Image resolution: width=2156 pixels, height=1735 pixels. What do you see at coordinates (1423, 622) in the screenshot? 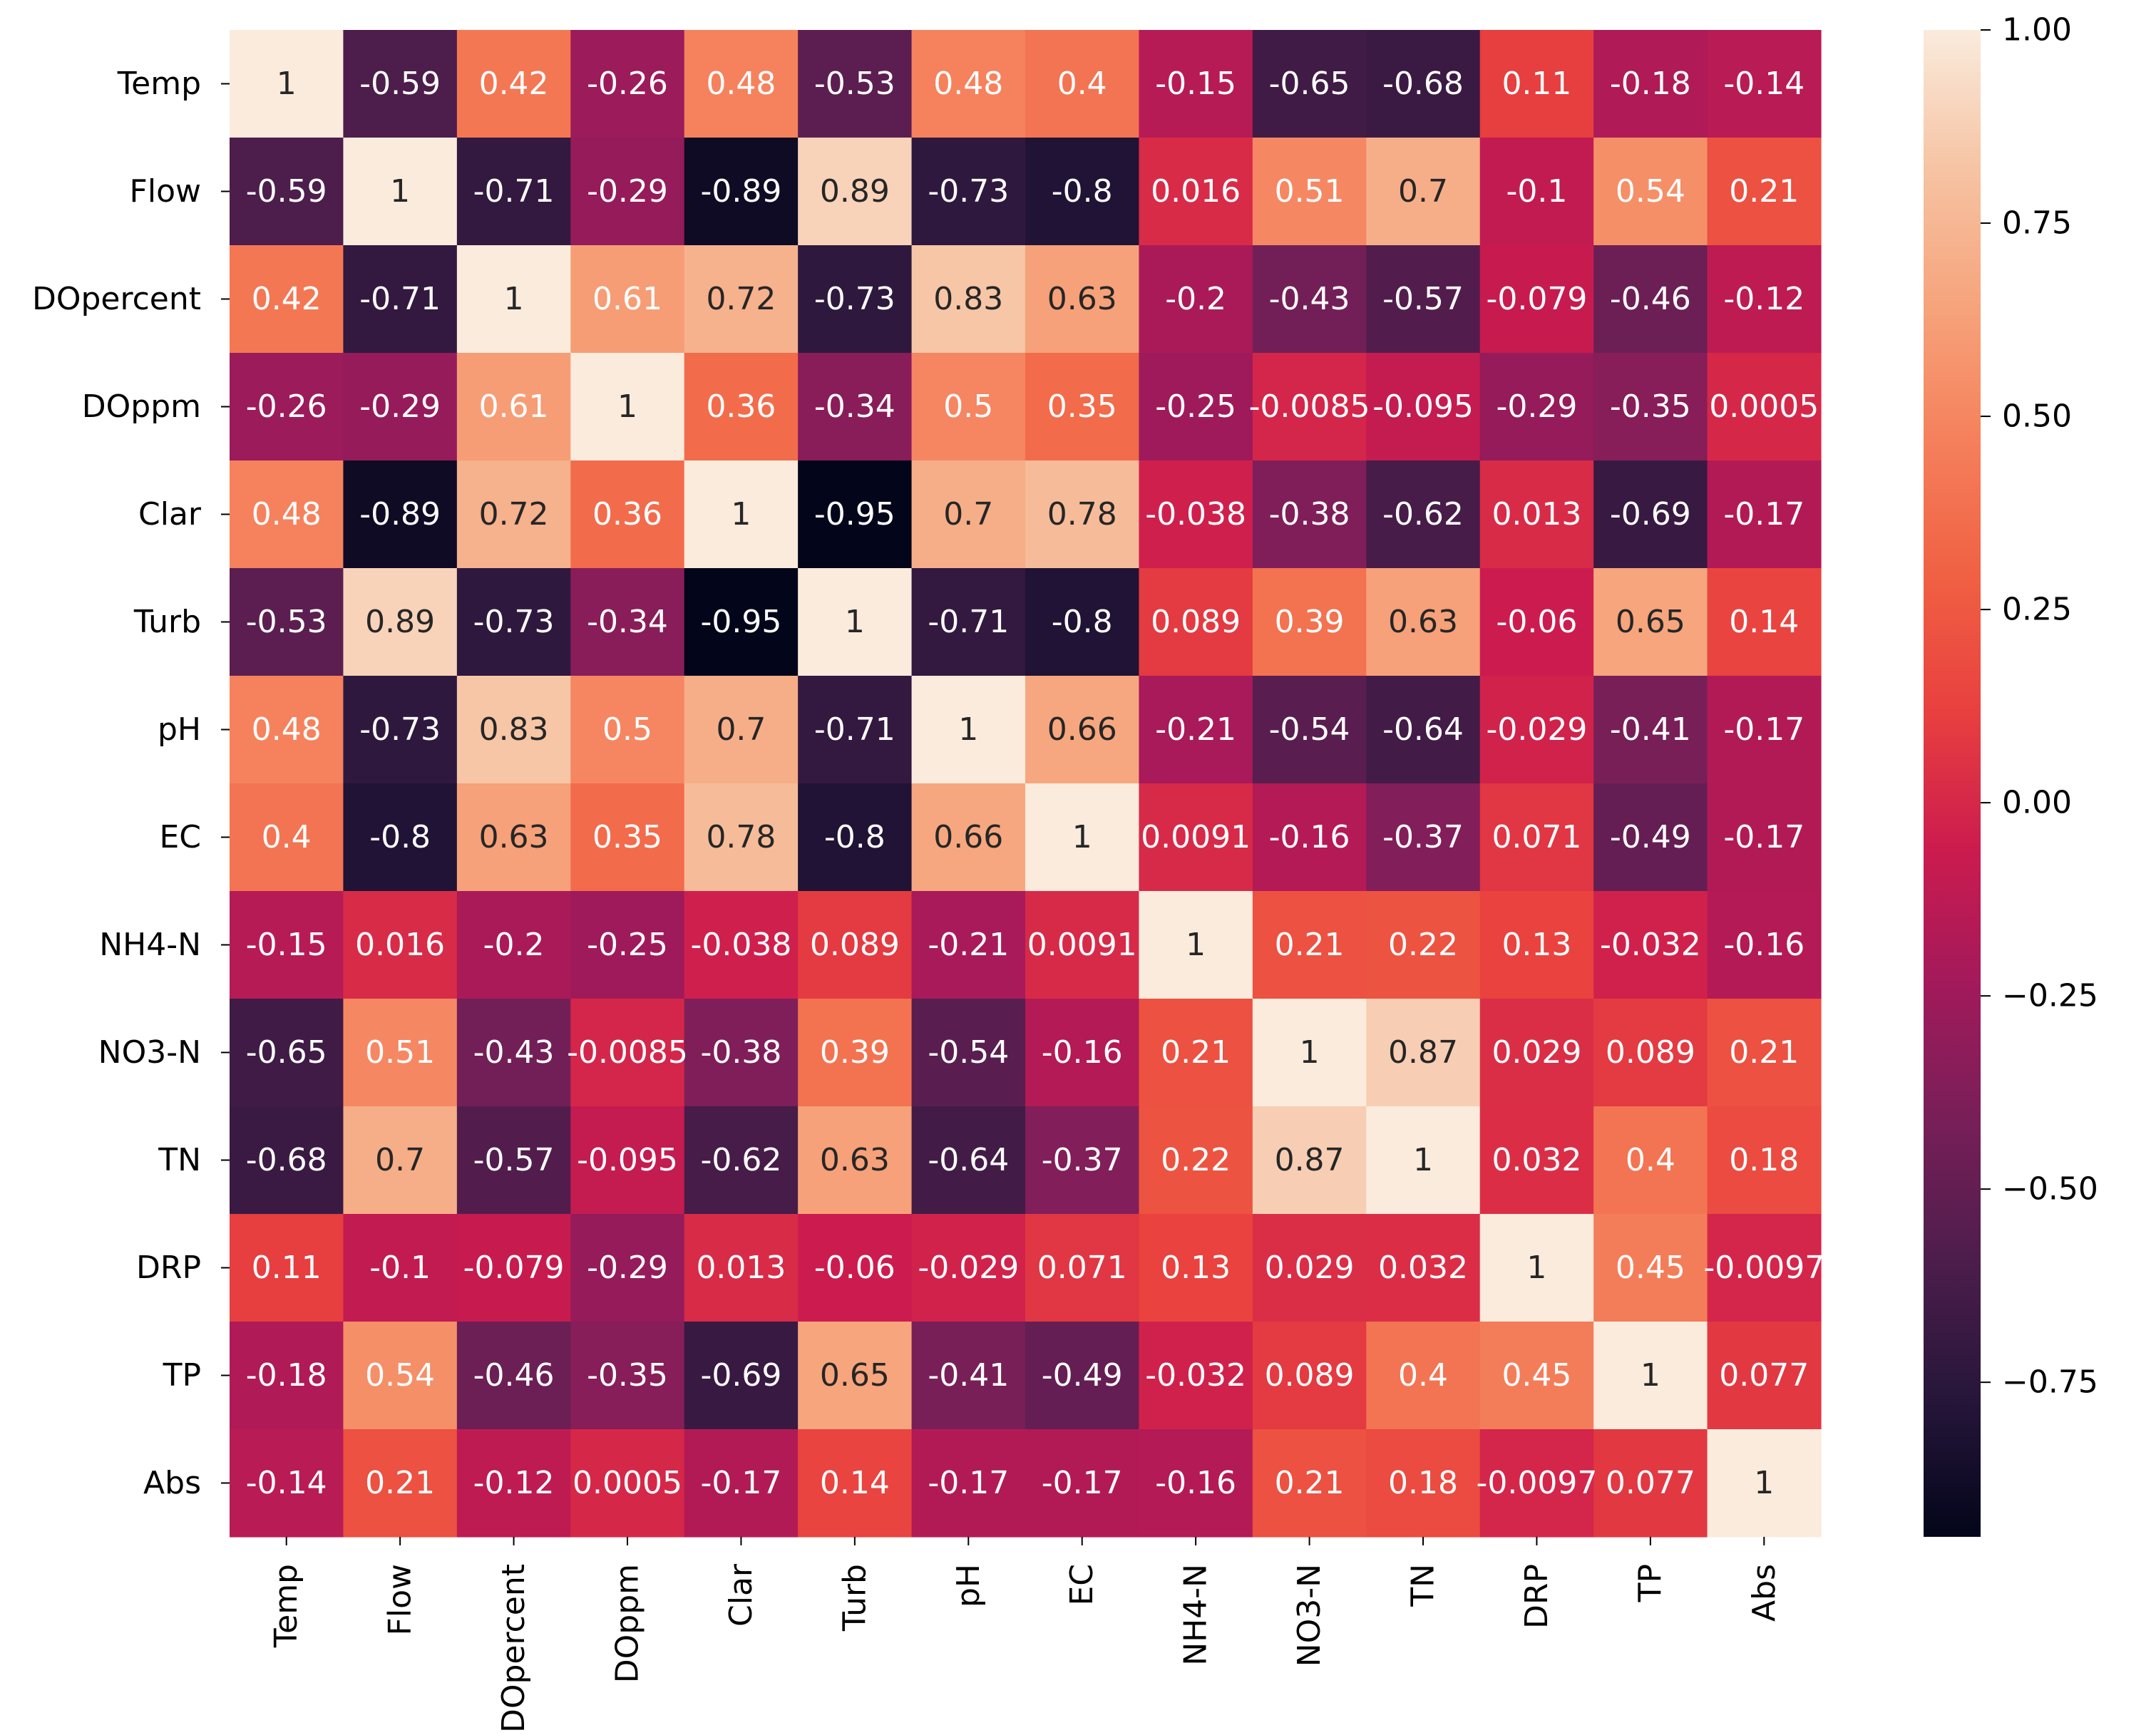
I see `cell-value-label: 0.63` at bounding box center [1423, 622].